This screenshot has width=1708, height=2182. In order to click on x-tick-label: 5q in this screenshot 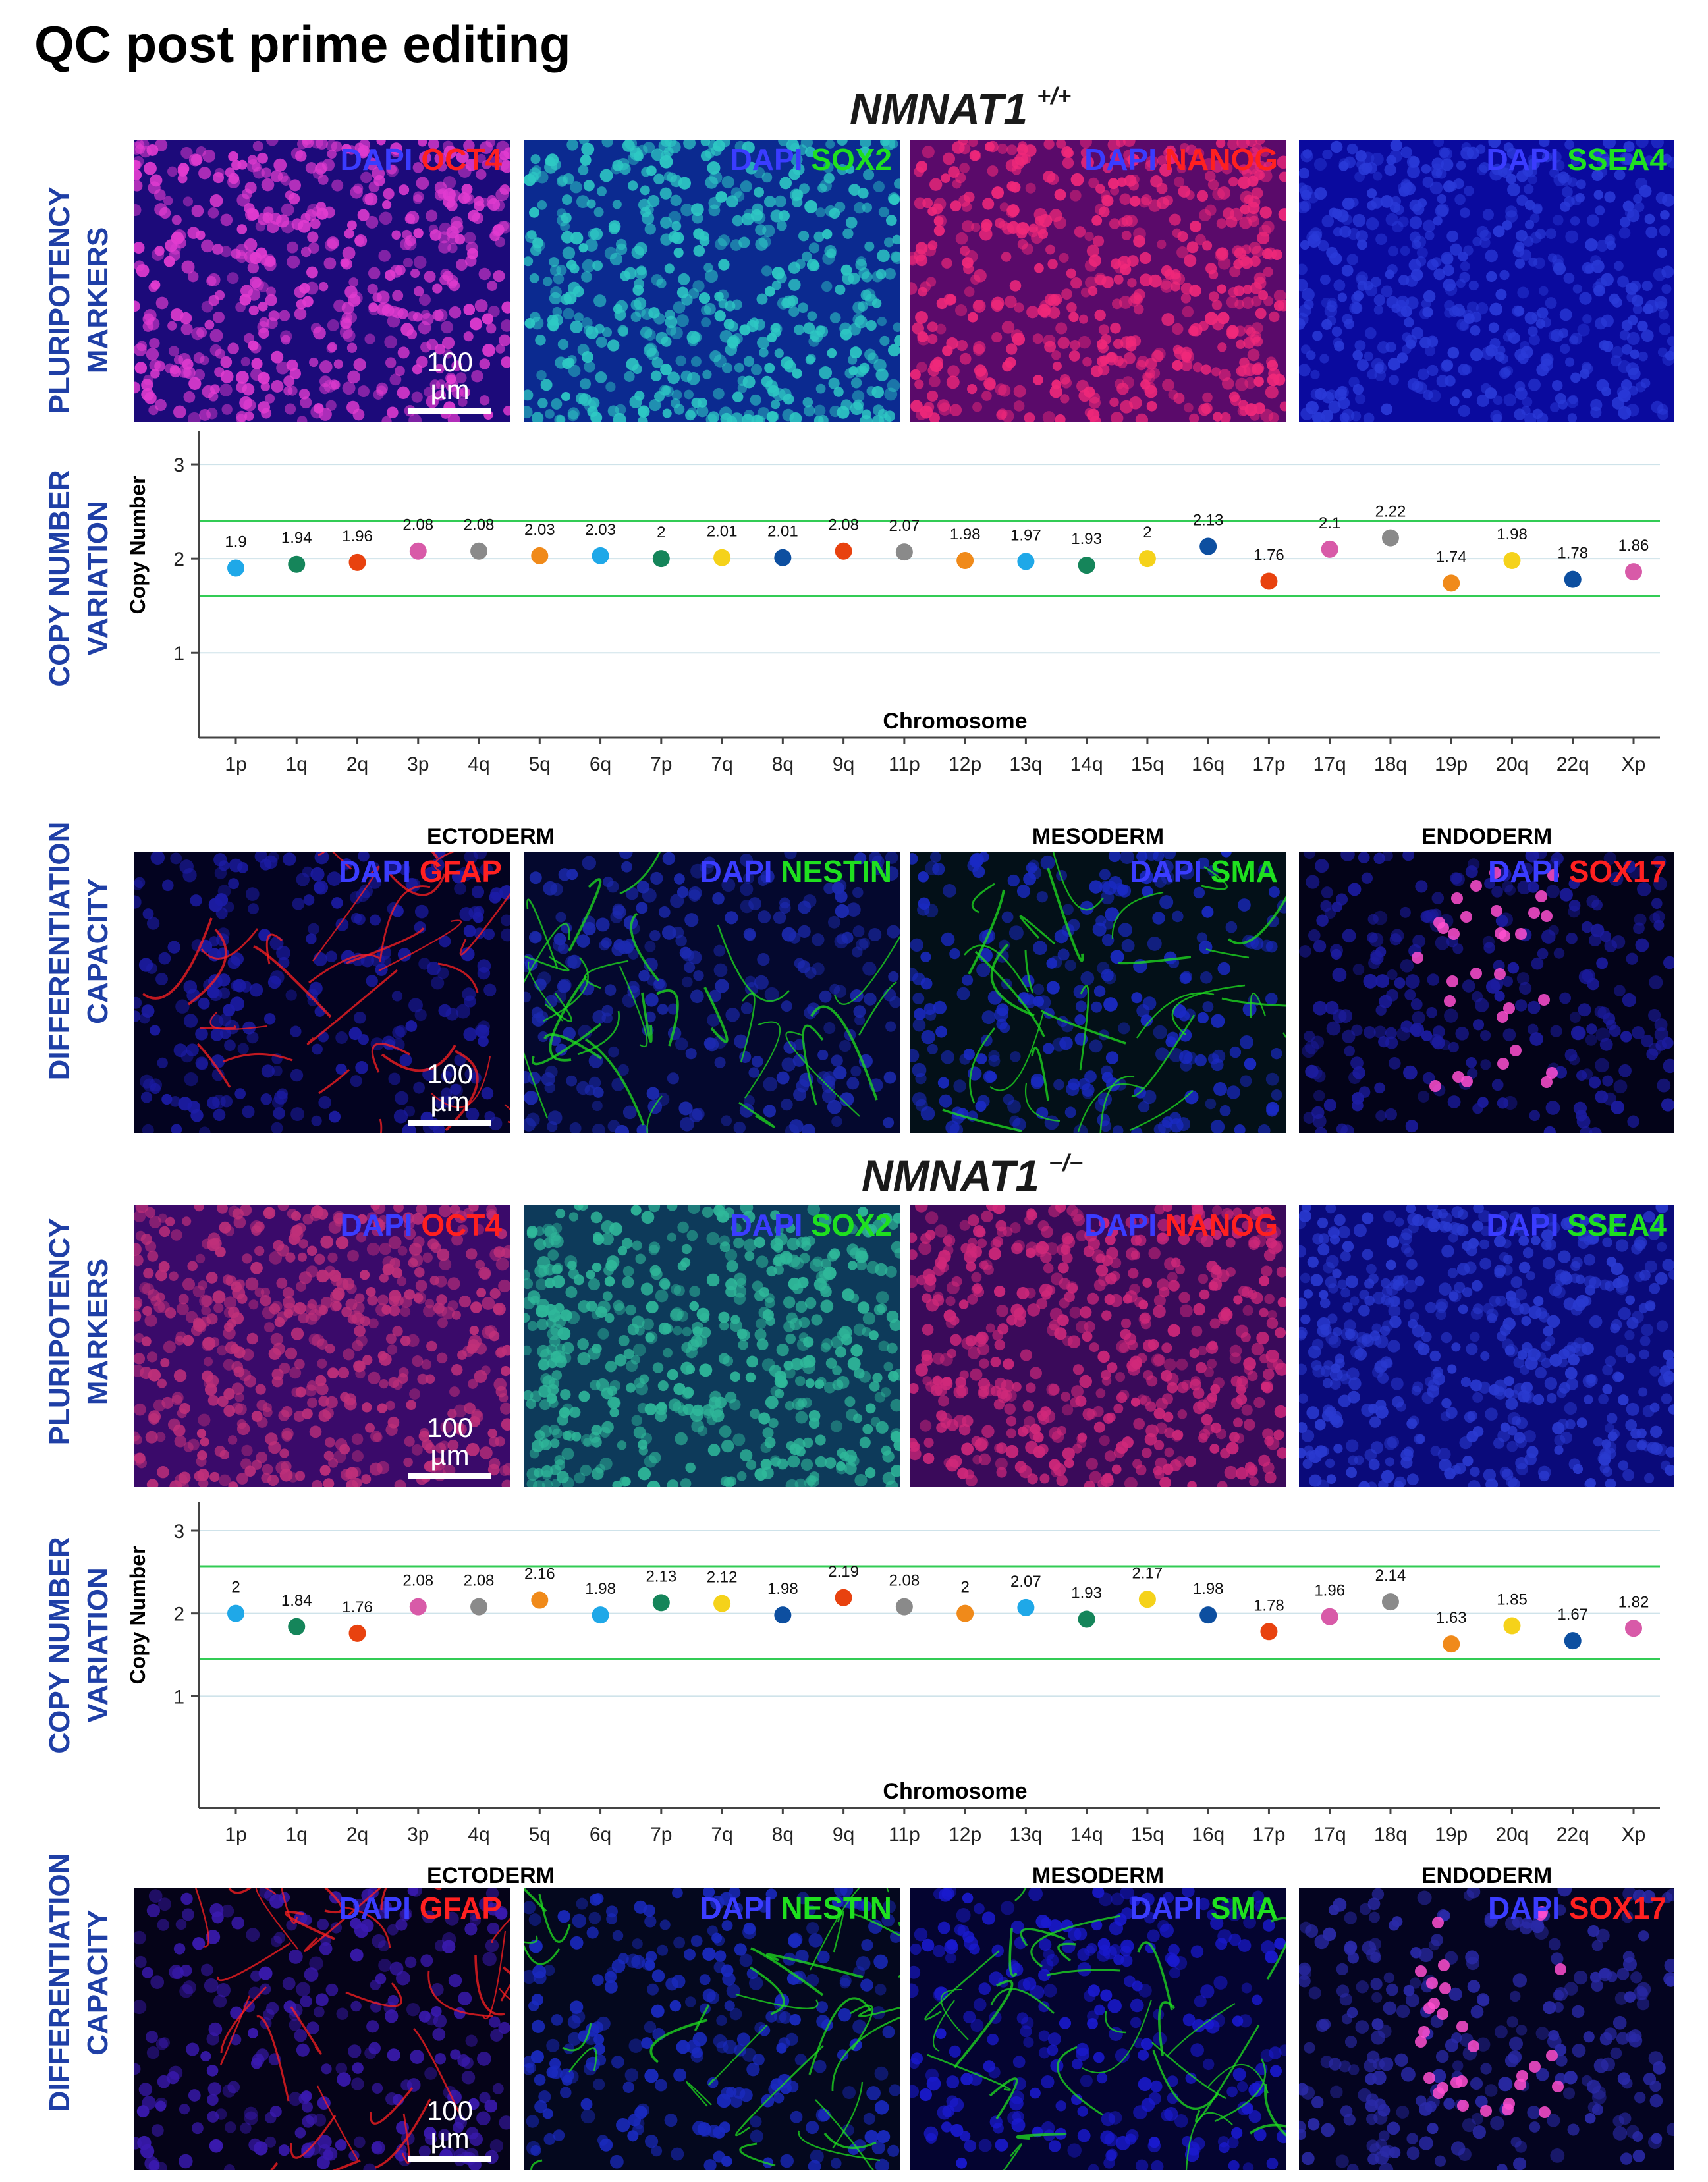, I will do `click(540, 764)`.